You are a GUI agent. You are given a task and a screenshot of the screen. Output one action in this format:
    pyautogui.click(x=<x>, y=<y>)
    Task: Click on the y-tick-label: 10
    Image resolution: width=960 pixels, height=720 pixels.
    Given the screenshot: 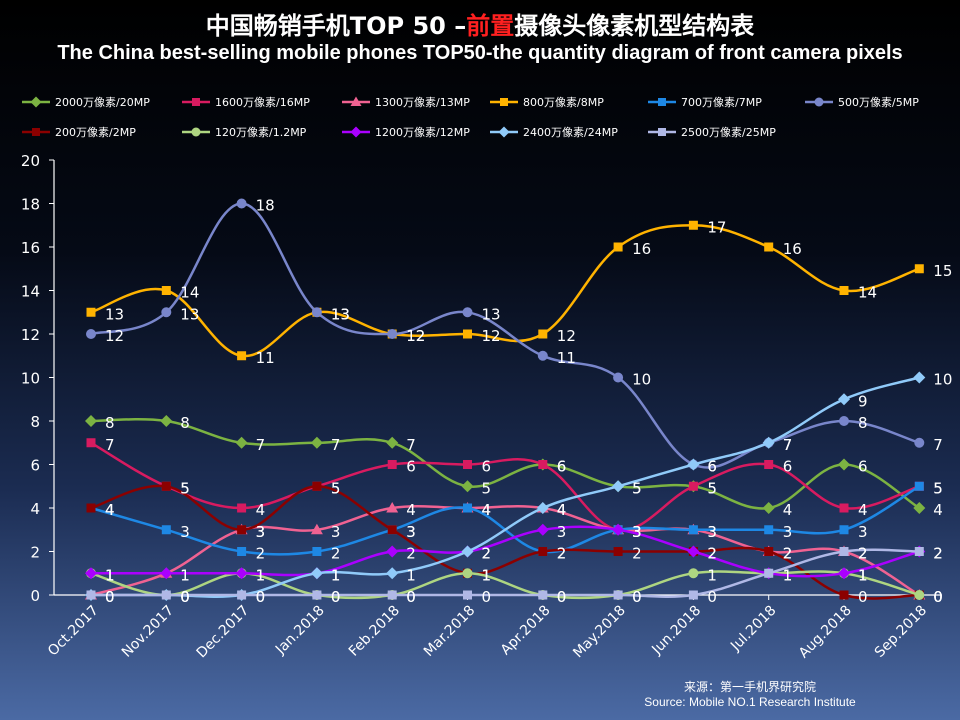 What is the action you would take?
    pyautogui.click(x=30, y=379)
    